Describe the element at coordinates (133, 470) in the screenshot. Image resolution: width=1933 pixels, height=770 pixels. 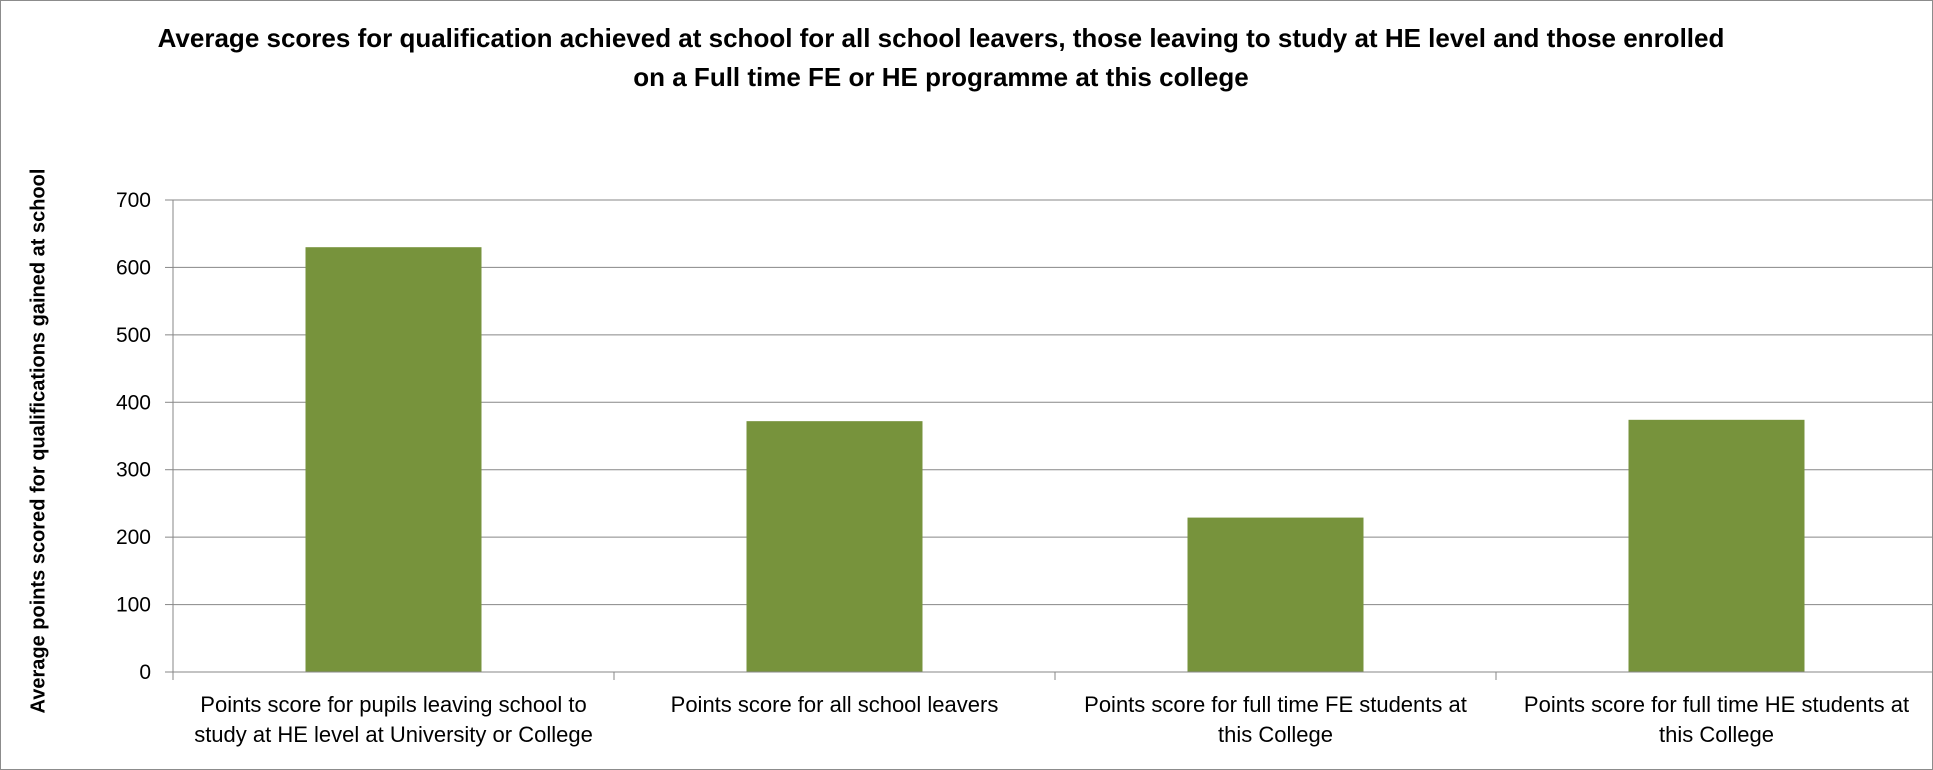
I see `y-tick-label: 300` at that location.